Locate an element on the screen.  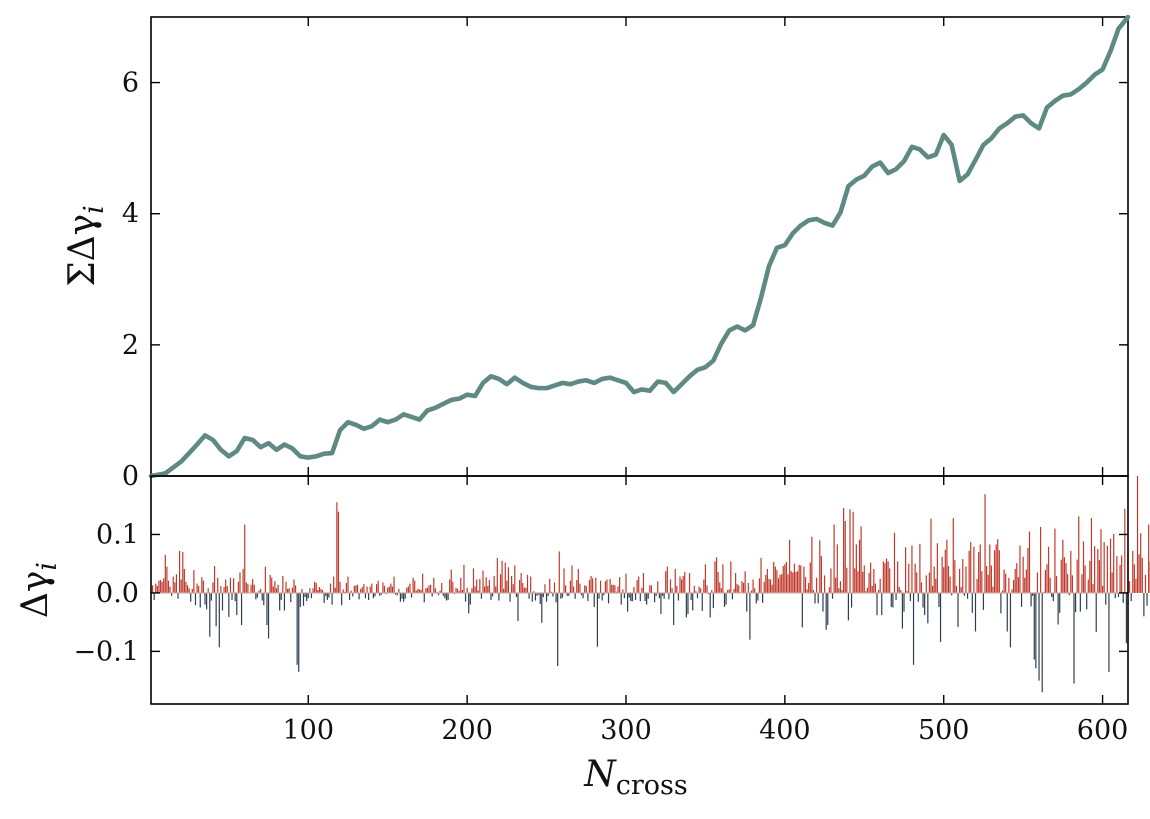
x-axis-label: Ncross is located at coordinates (635, 777).